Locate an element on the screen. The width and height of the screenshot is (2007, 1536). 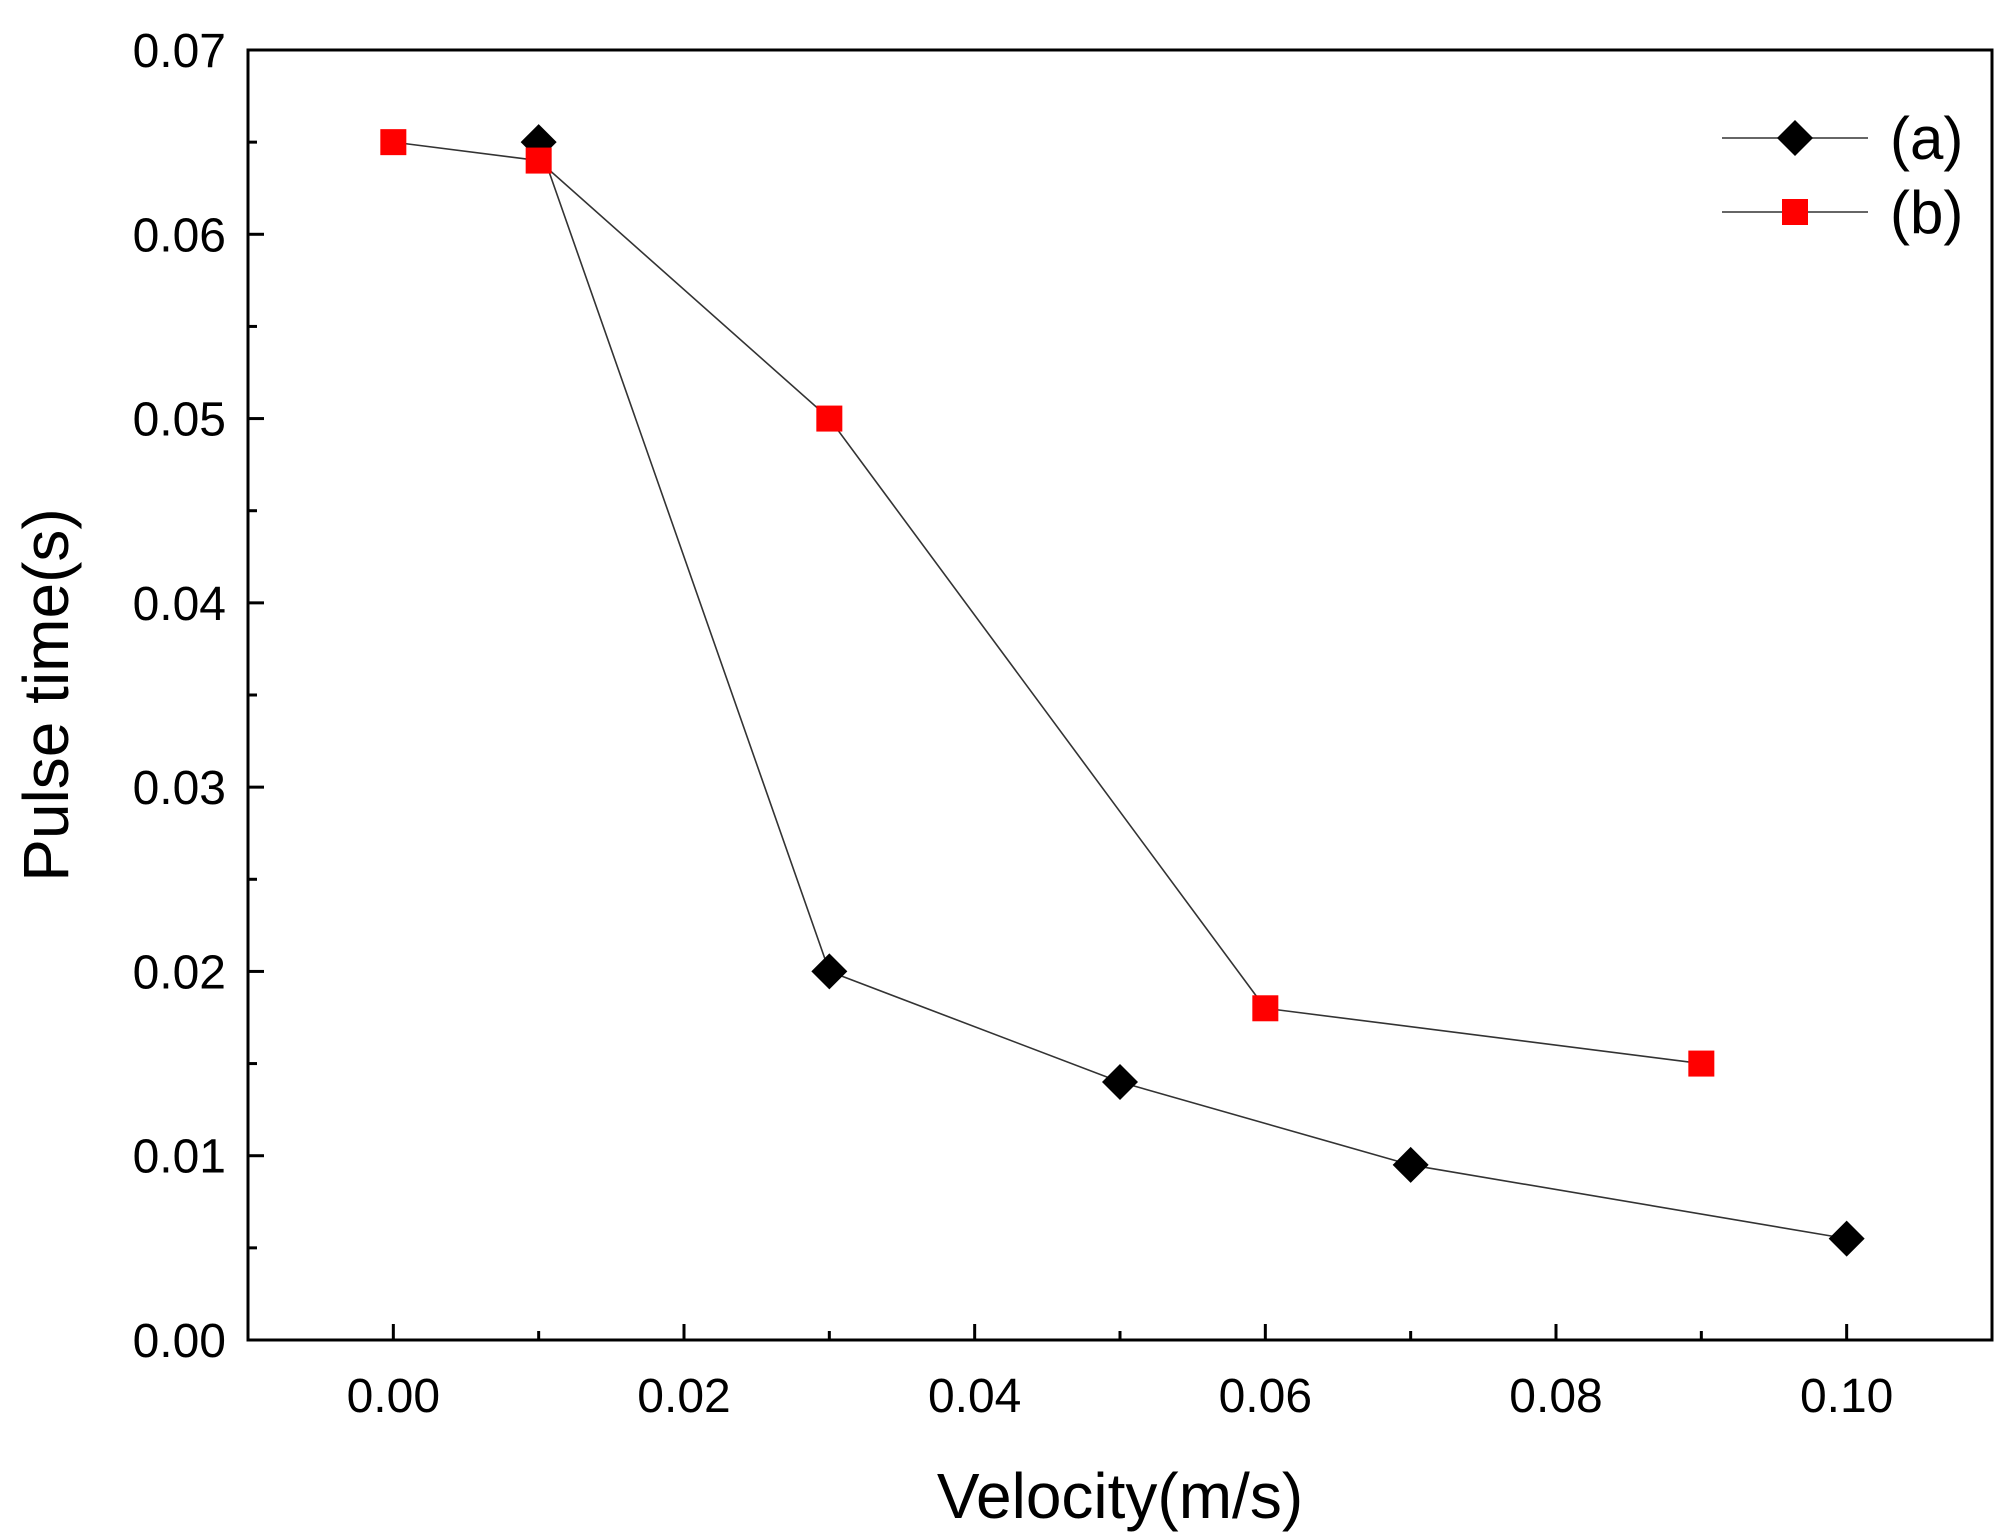
y-tick-label: 0.00 is located at coordinates (179, 1341).